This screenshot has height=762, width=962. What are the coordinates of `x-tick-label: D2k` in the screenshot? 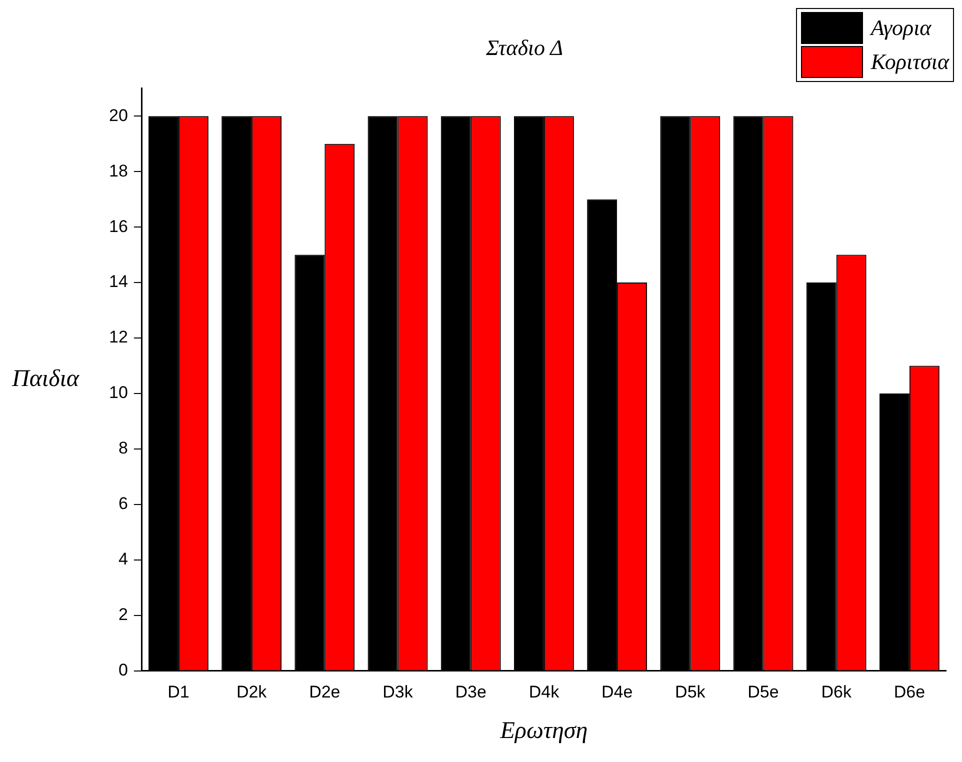 It's located at (252, 692).